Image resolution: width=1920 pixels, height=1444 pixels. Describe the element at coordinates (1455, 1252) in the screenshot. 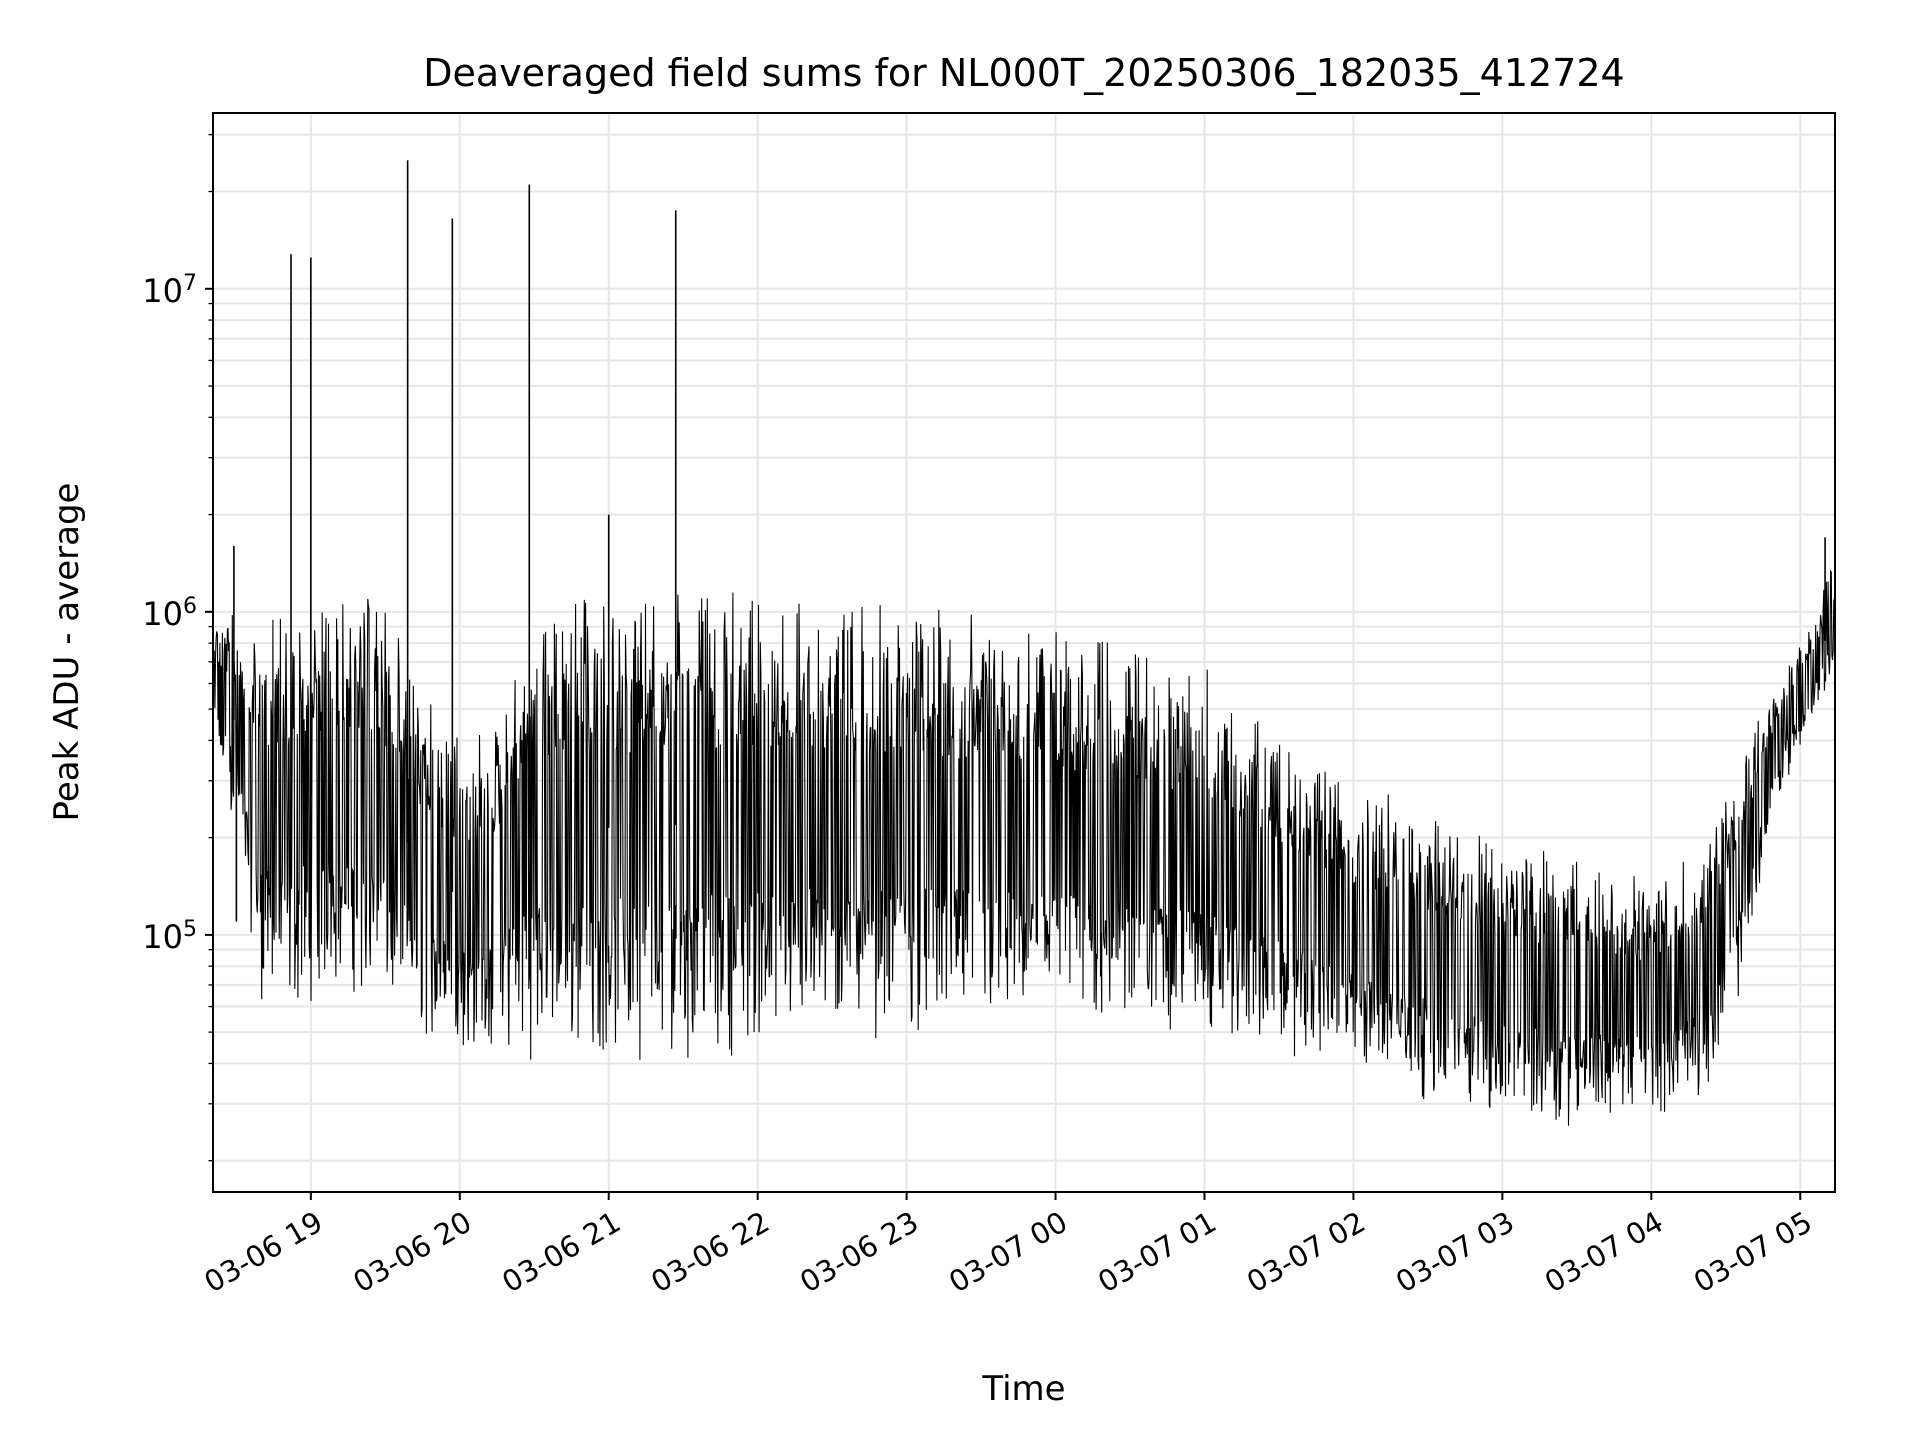

I see `x-tick-label: 03-07 03` at that location.